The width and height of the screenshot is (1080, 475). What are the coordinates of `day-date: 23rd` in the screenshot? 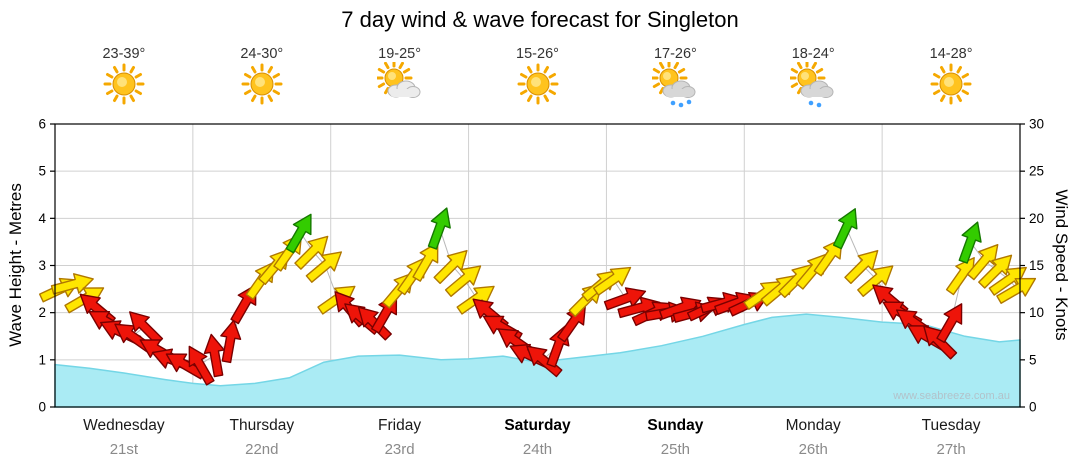 It's located at (399, 449).